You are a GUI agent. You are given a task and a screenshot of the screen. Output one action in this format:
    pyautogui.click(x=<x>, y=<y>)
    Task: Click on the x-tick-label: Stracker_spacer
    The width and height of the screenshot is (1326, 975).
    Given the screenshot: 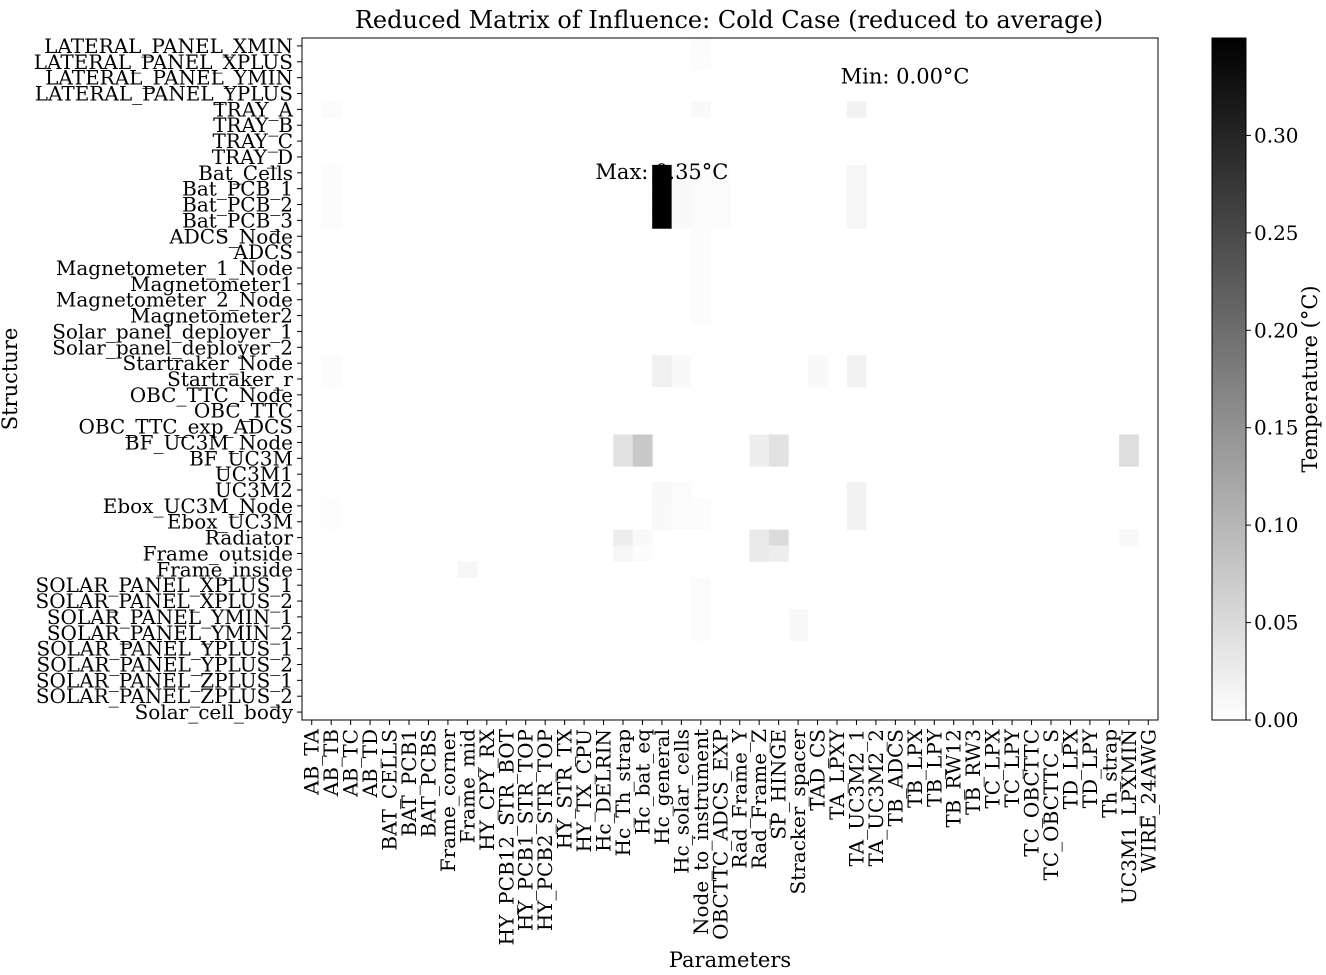 What is the action you would take?
    pyautogui.click(x=798, y=812)
    